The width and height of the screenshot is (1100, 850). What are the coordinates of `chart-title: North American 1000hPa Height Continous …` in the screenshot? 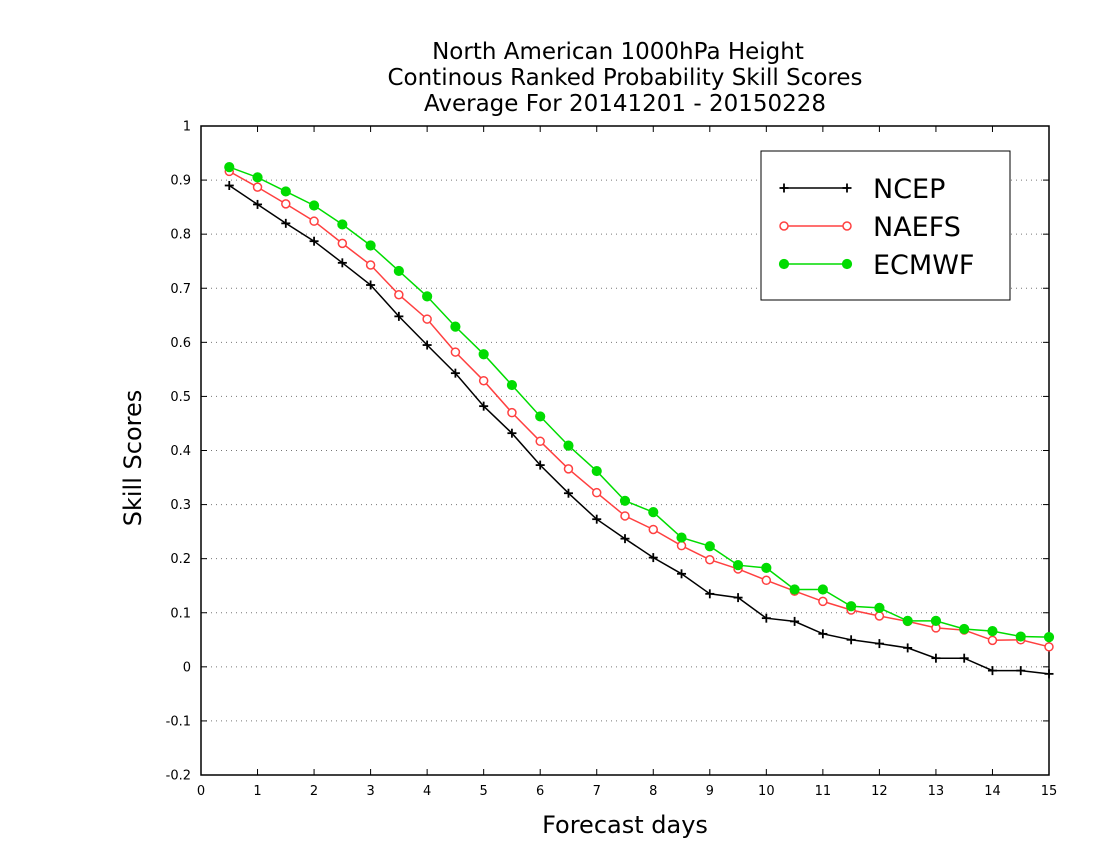 It's located at (624, 78).